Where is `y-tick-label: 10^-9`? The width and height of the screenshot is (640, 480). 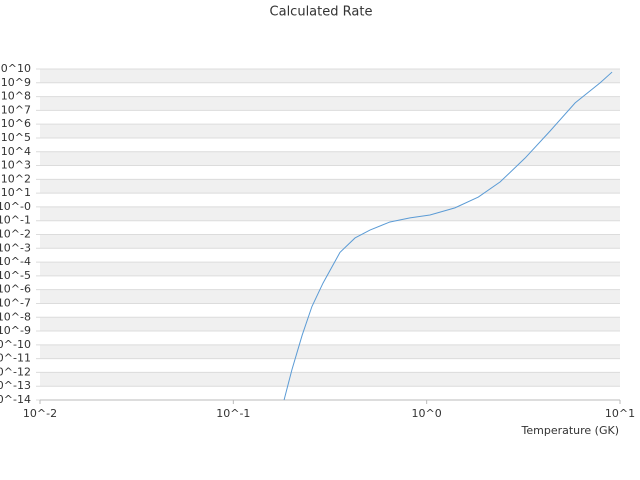
y-tick-label: 10^-9 is located at coordinates (15, 330).